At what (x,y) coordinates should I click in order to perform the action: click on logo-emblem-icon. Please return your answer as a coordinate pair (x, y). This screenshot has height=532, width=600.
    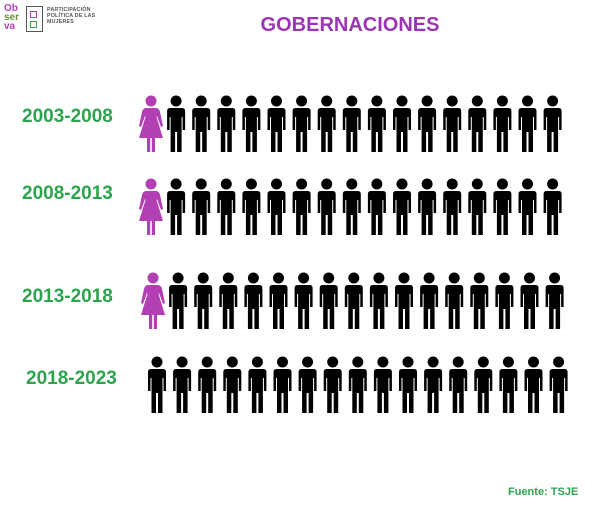
    Looking at the image, I should click on (34, 19).